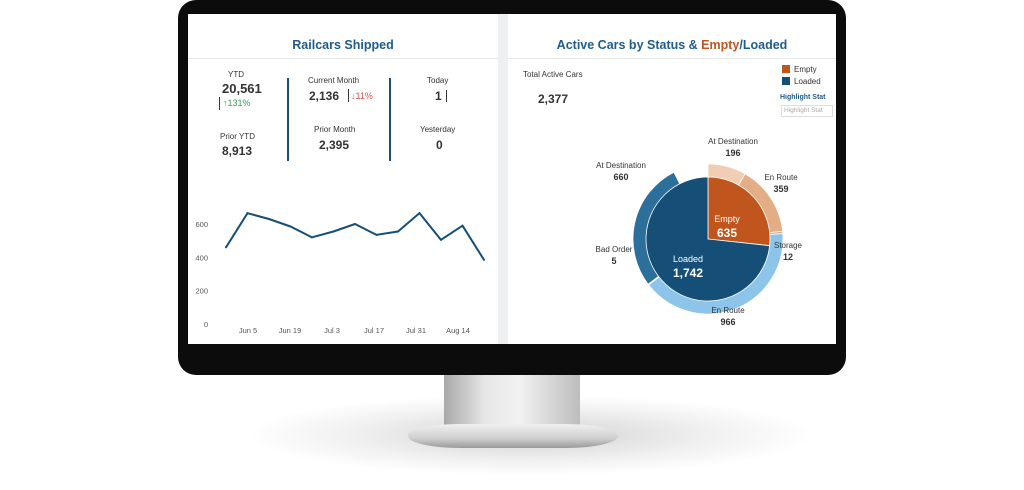 Image resolution: width=1024 pixels, height=490 pixels. Describe the element at coordinates (362, 96) in the screenshot. I see `current-month-change: ↓11%` at that location.